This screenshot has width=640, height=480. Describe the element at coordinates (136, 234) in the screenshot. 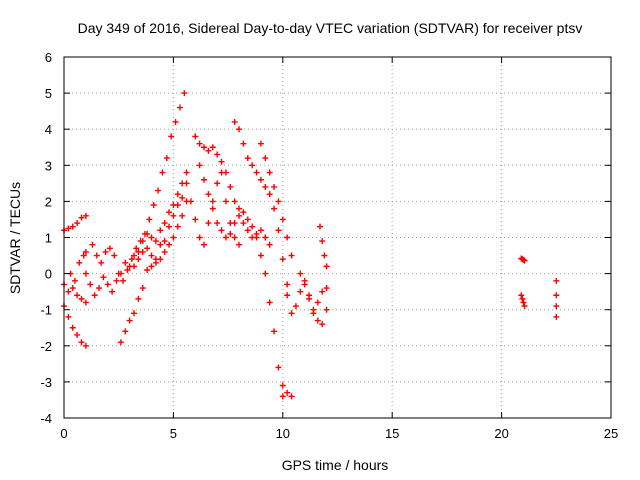

I see `series-track-f` at that location.